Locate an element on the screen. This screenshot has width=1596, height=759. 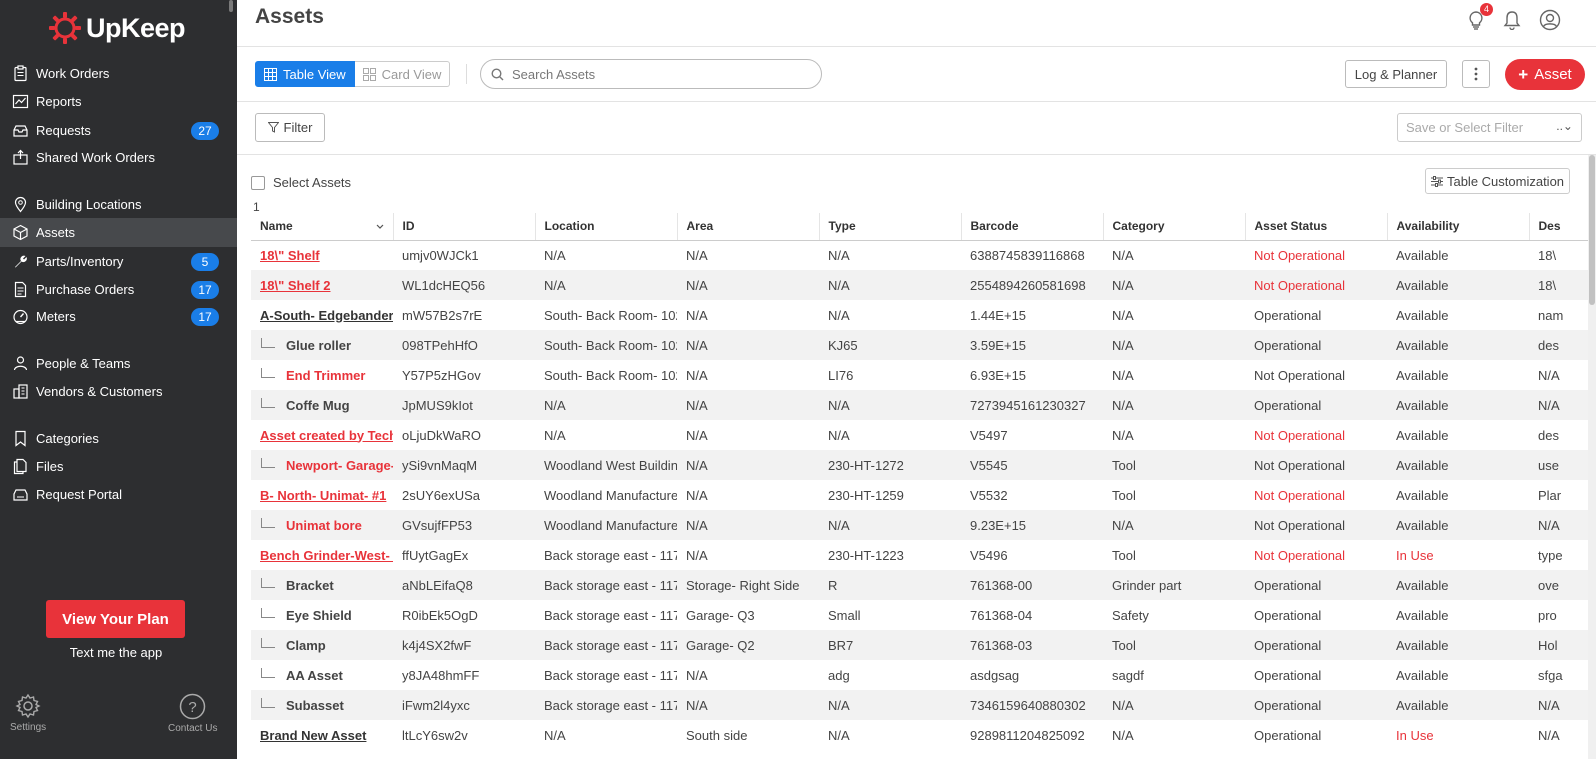
asset-name-cell: Subasset is located at coordinates (322, 705).